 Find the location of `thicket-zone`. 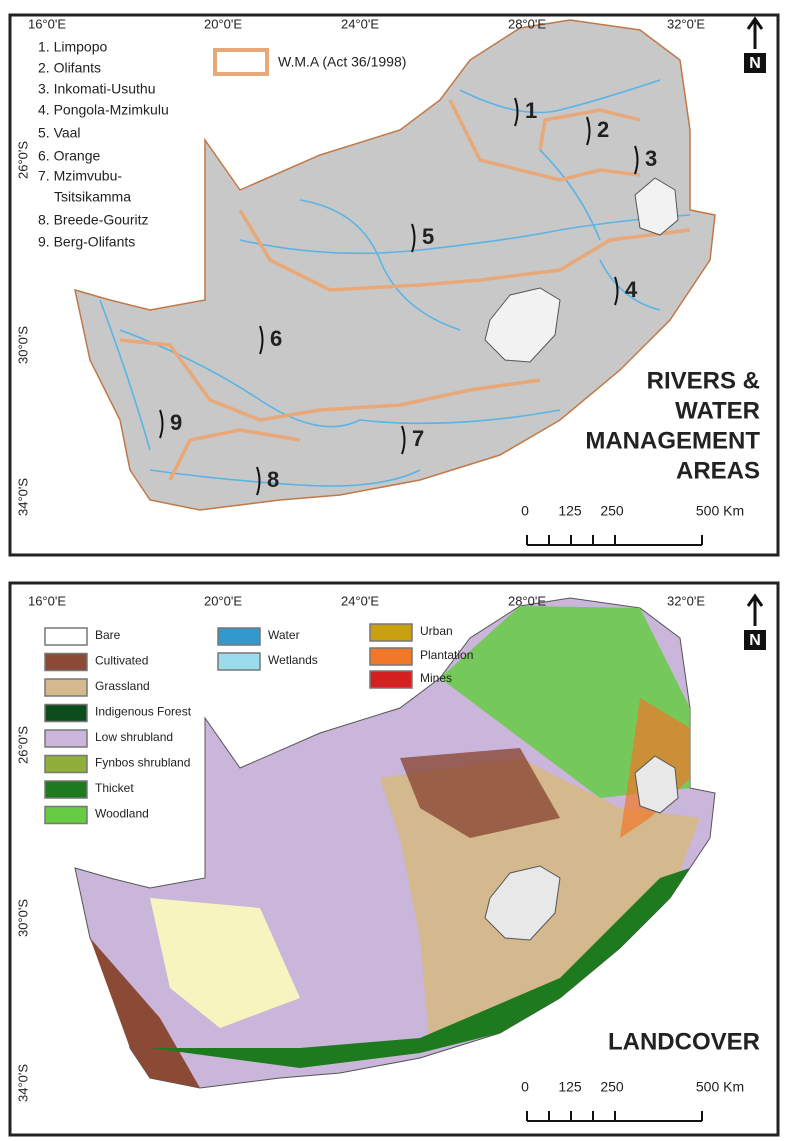

thicket-zone is located at coordinates (420, 968).